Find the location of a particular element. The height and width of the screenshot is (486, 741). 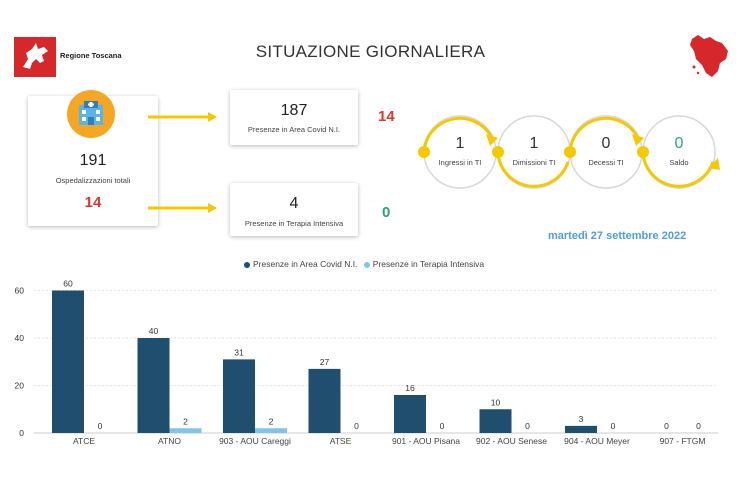

total-hospitalizations-card: 191 Ospedalizzazioni totali 14 is located at coordinates (93, 158).